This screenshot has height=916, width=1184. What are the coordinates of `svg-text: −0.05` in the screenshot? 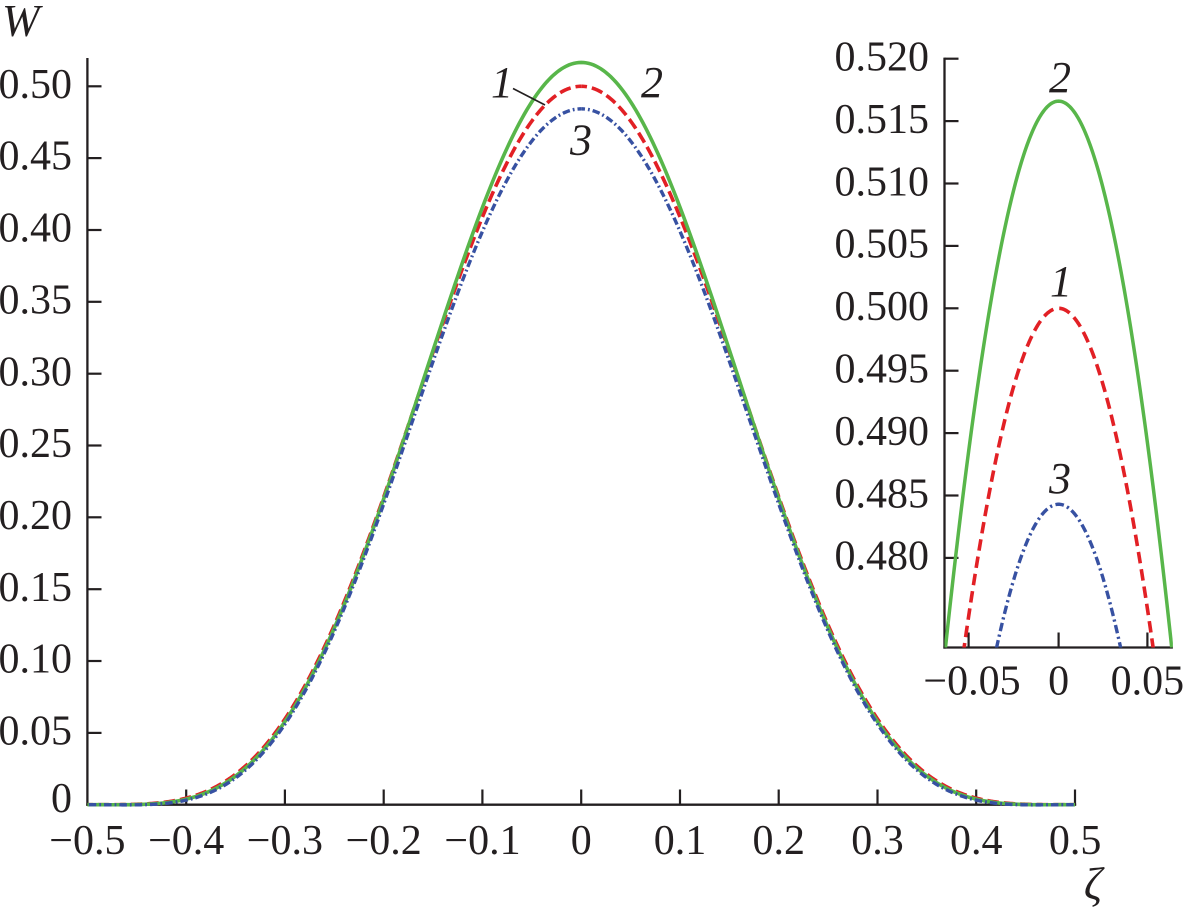 It's located at (971, 682).